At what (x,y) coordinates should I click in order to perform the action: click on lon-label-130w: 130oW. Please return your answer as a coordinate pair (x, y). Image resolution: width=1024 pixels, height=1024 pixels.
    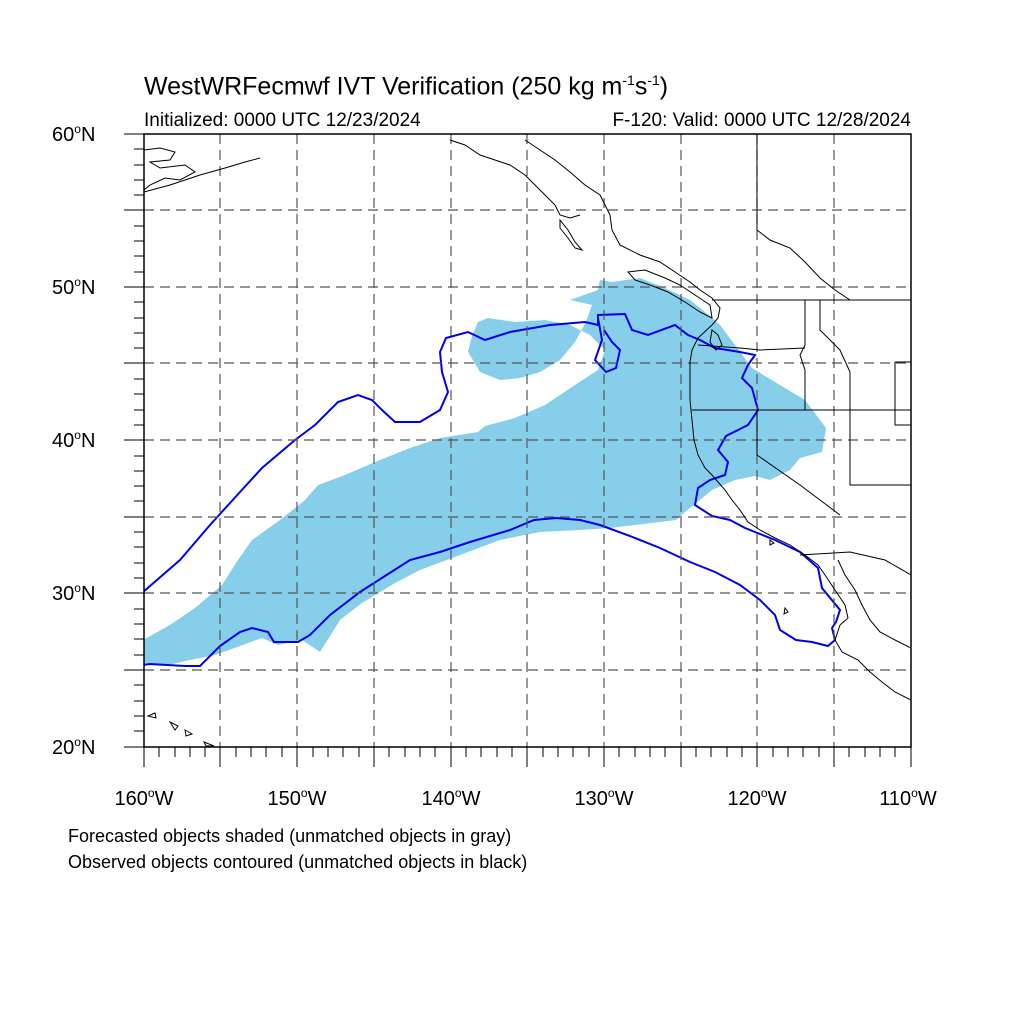
    Looking at the image, I should click on (604, 798).